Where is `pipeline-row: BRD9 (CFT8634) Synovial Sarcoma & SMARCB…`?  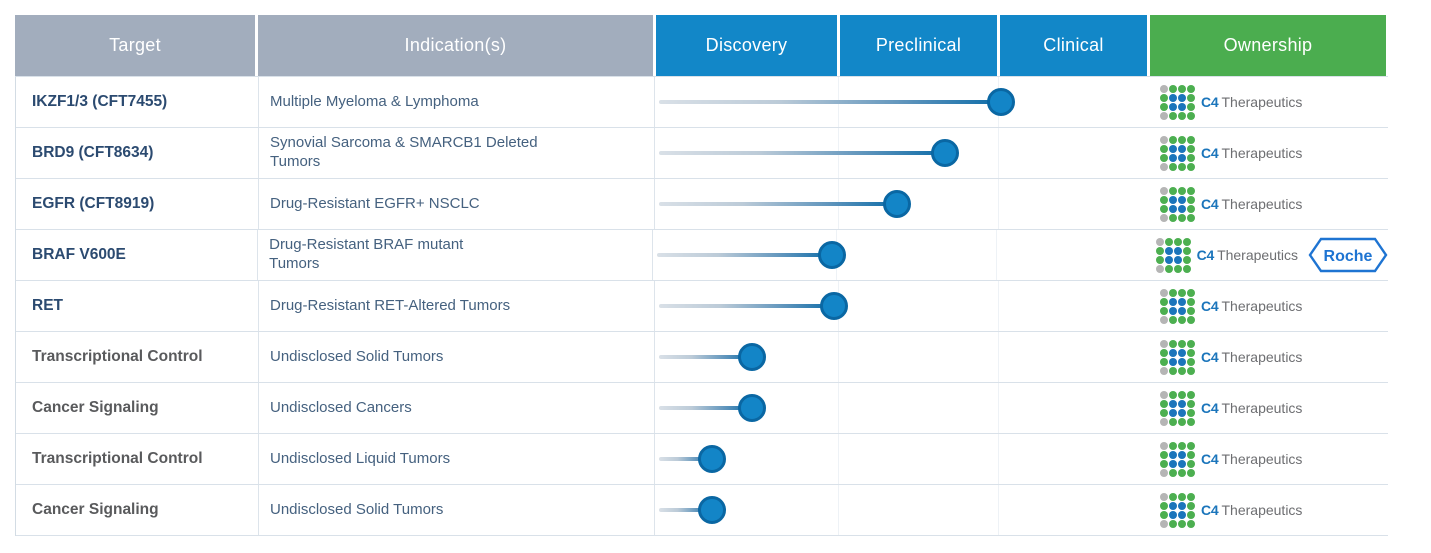 pipeline-row: BRD9 (CFT8634) Synovial Sarcoma & SMARCB… is located at coordinates (702, 153).